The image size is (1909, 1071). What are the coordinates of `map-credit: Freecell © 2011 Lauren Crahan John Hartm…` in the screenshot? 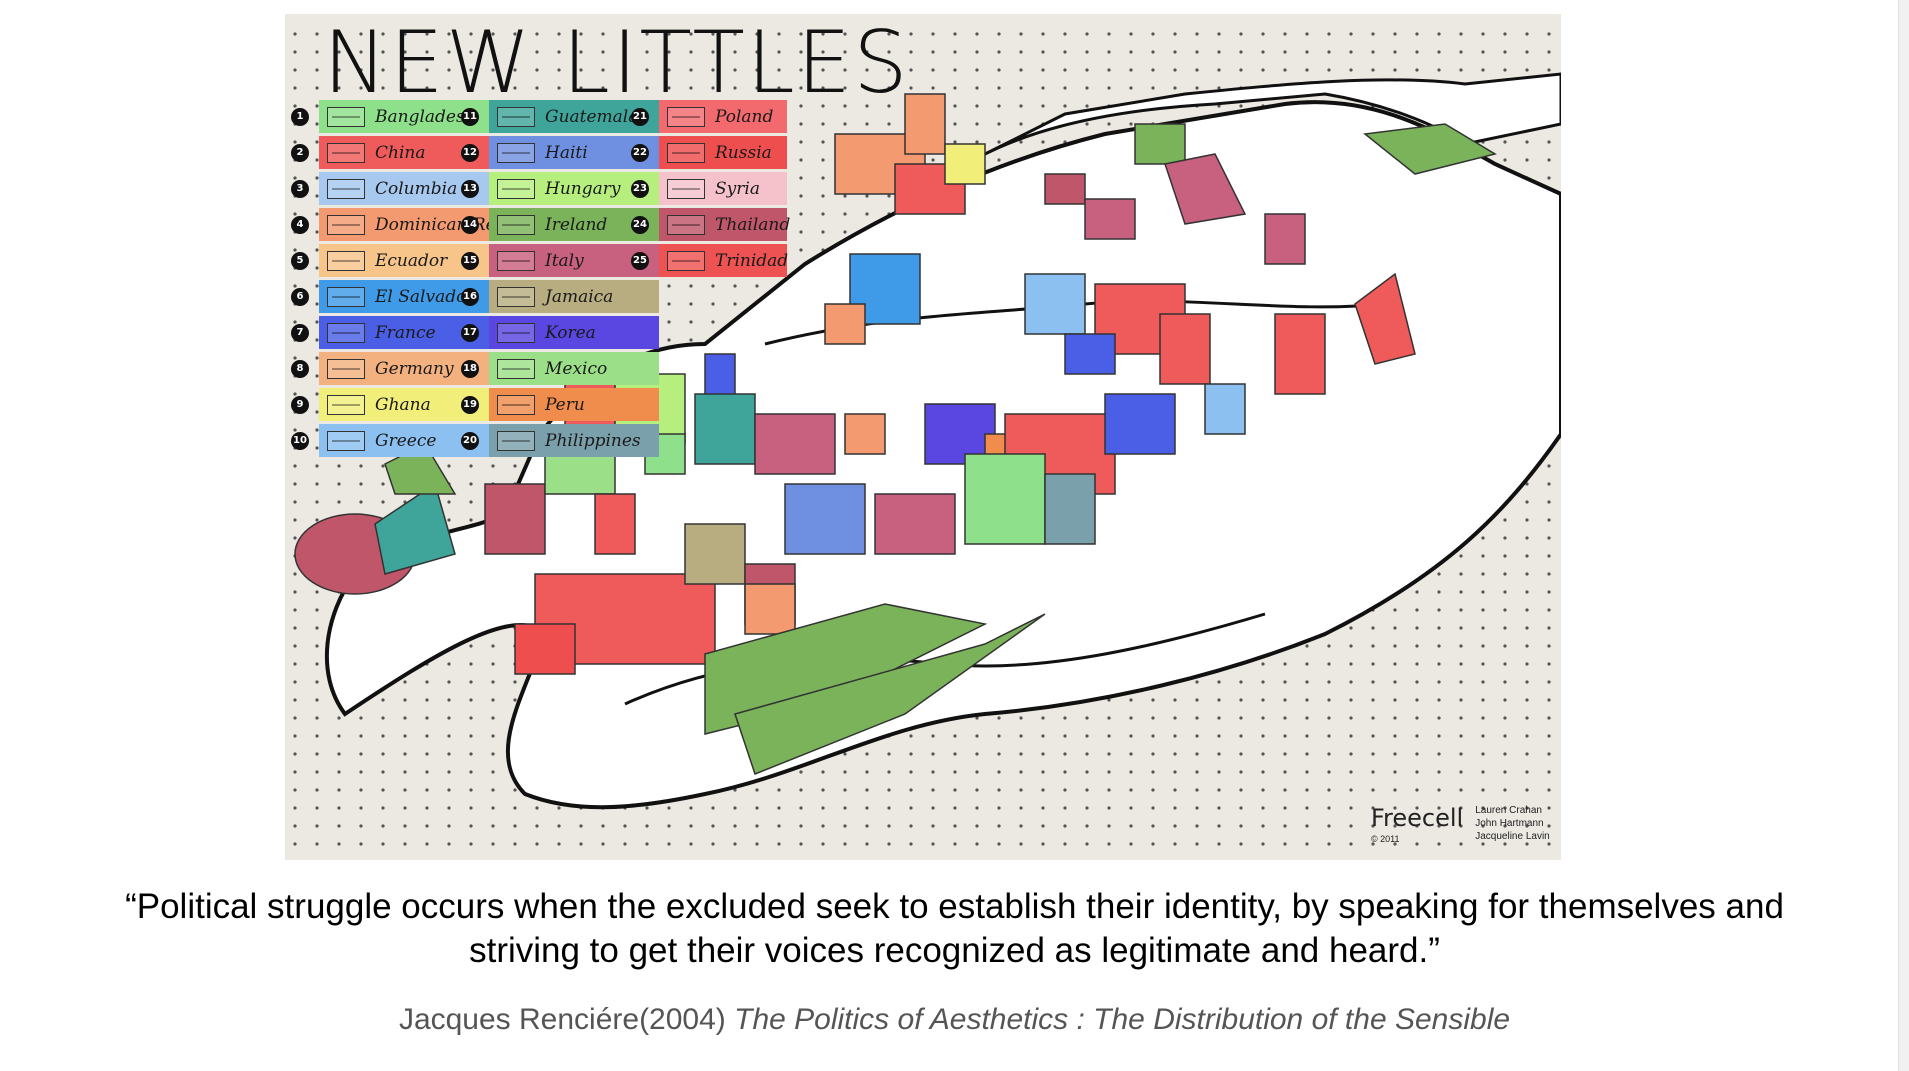 It's located at (1460, 824).